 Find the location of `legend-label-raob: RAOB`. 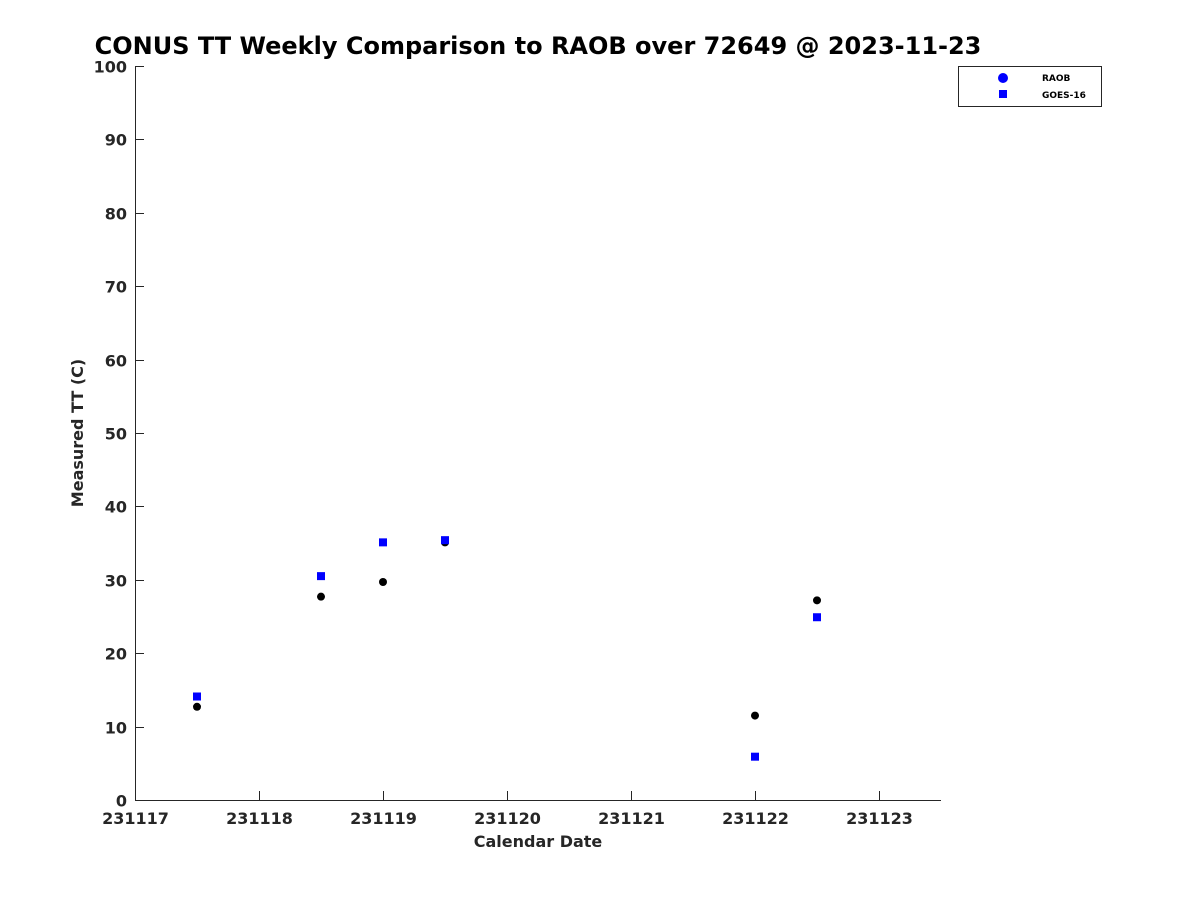

legend-label-raob: RAOB is located at coordinates (1056, 79).